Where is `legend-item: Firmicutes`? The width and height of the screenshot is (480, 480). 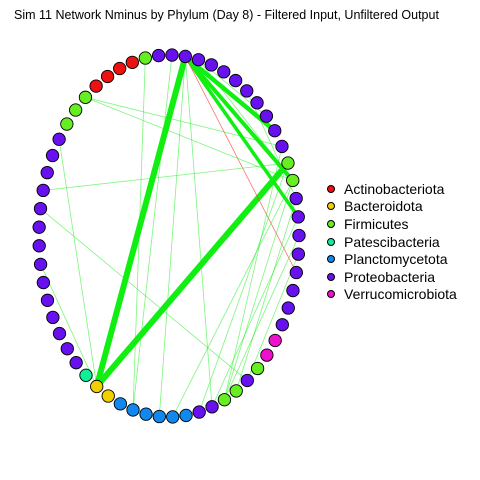 legend-item: Firmicutes is located at coordinates (392, 224).